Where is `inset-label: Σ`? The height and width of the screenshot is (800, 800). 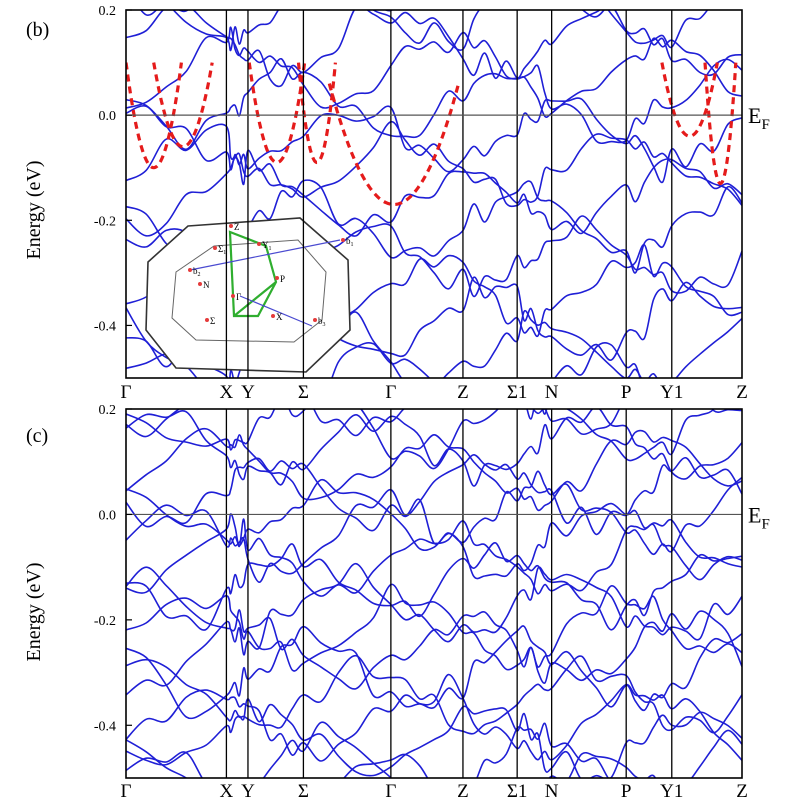
inset-label: Σ is located at coordinates (212, 321).